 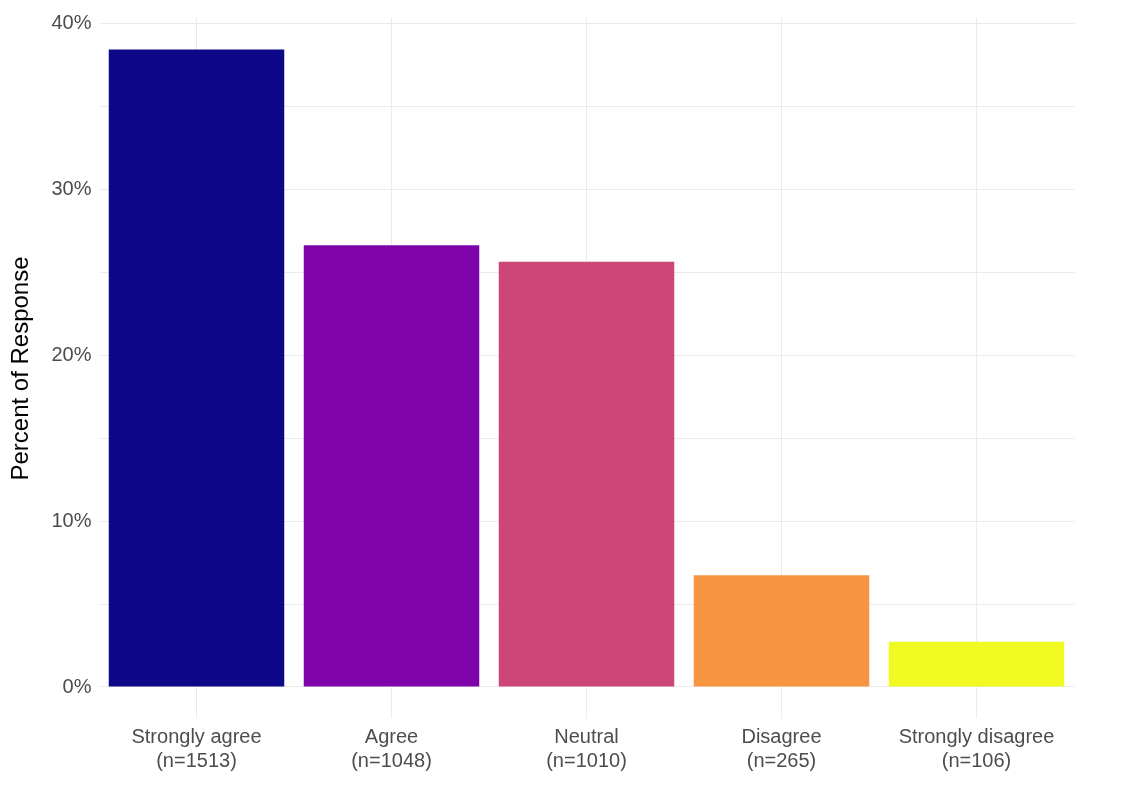 What do you see at coordinates (71, 520) in the screenshot?
I see `y-tick-label: 10%` at bounding box center [71, 520].